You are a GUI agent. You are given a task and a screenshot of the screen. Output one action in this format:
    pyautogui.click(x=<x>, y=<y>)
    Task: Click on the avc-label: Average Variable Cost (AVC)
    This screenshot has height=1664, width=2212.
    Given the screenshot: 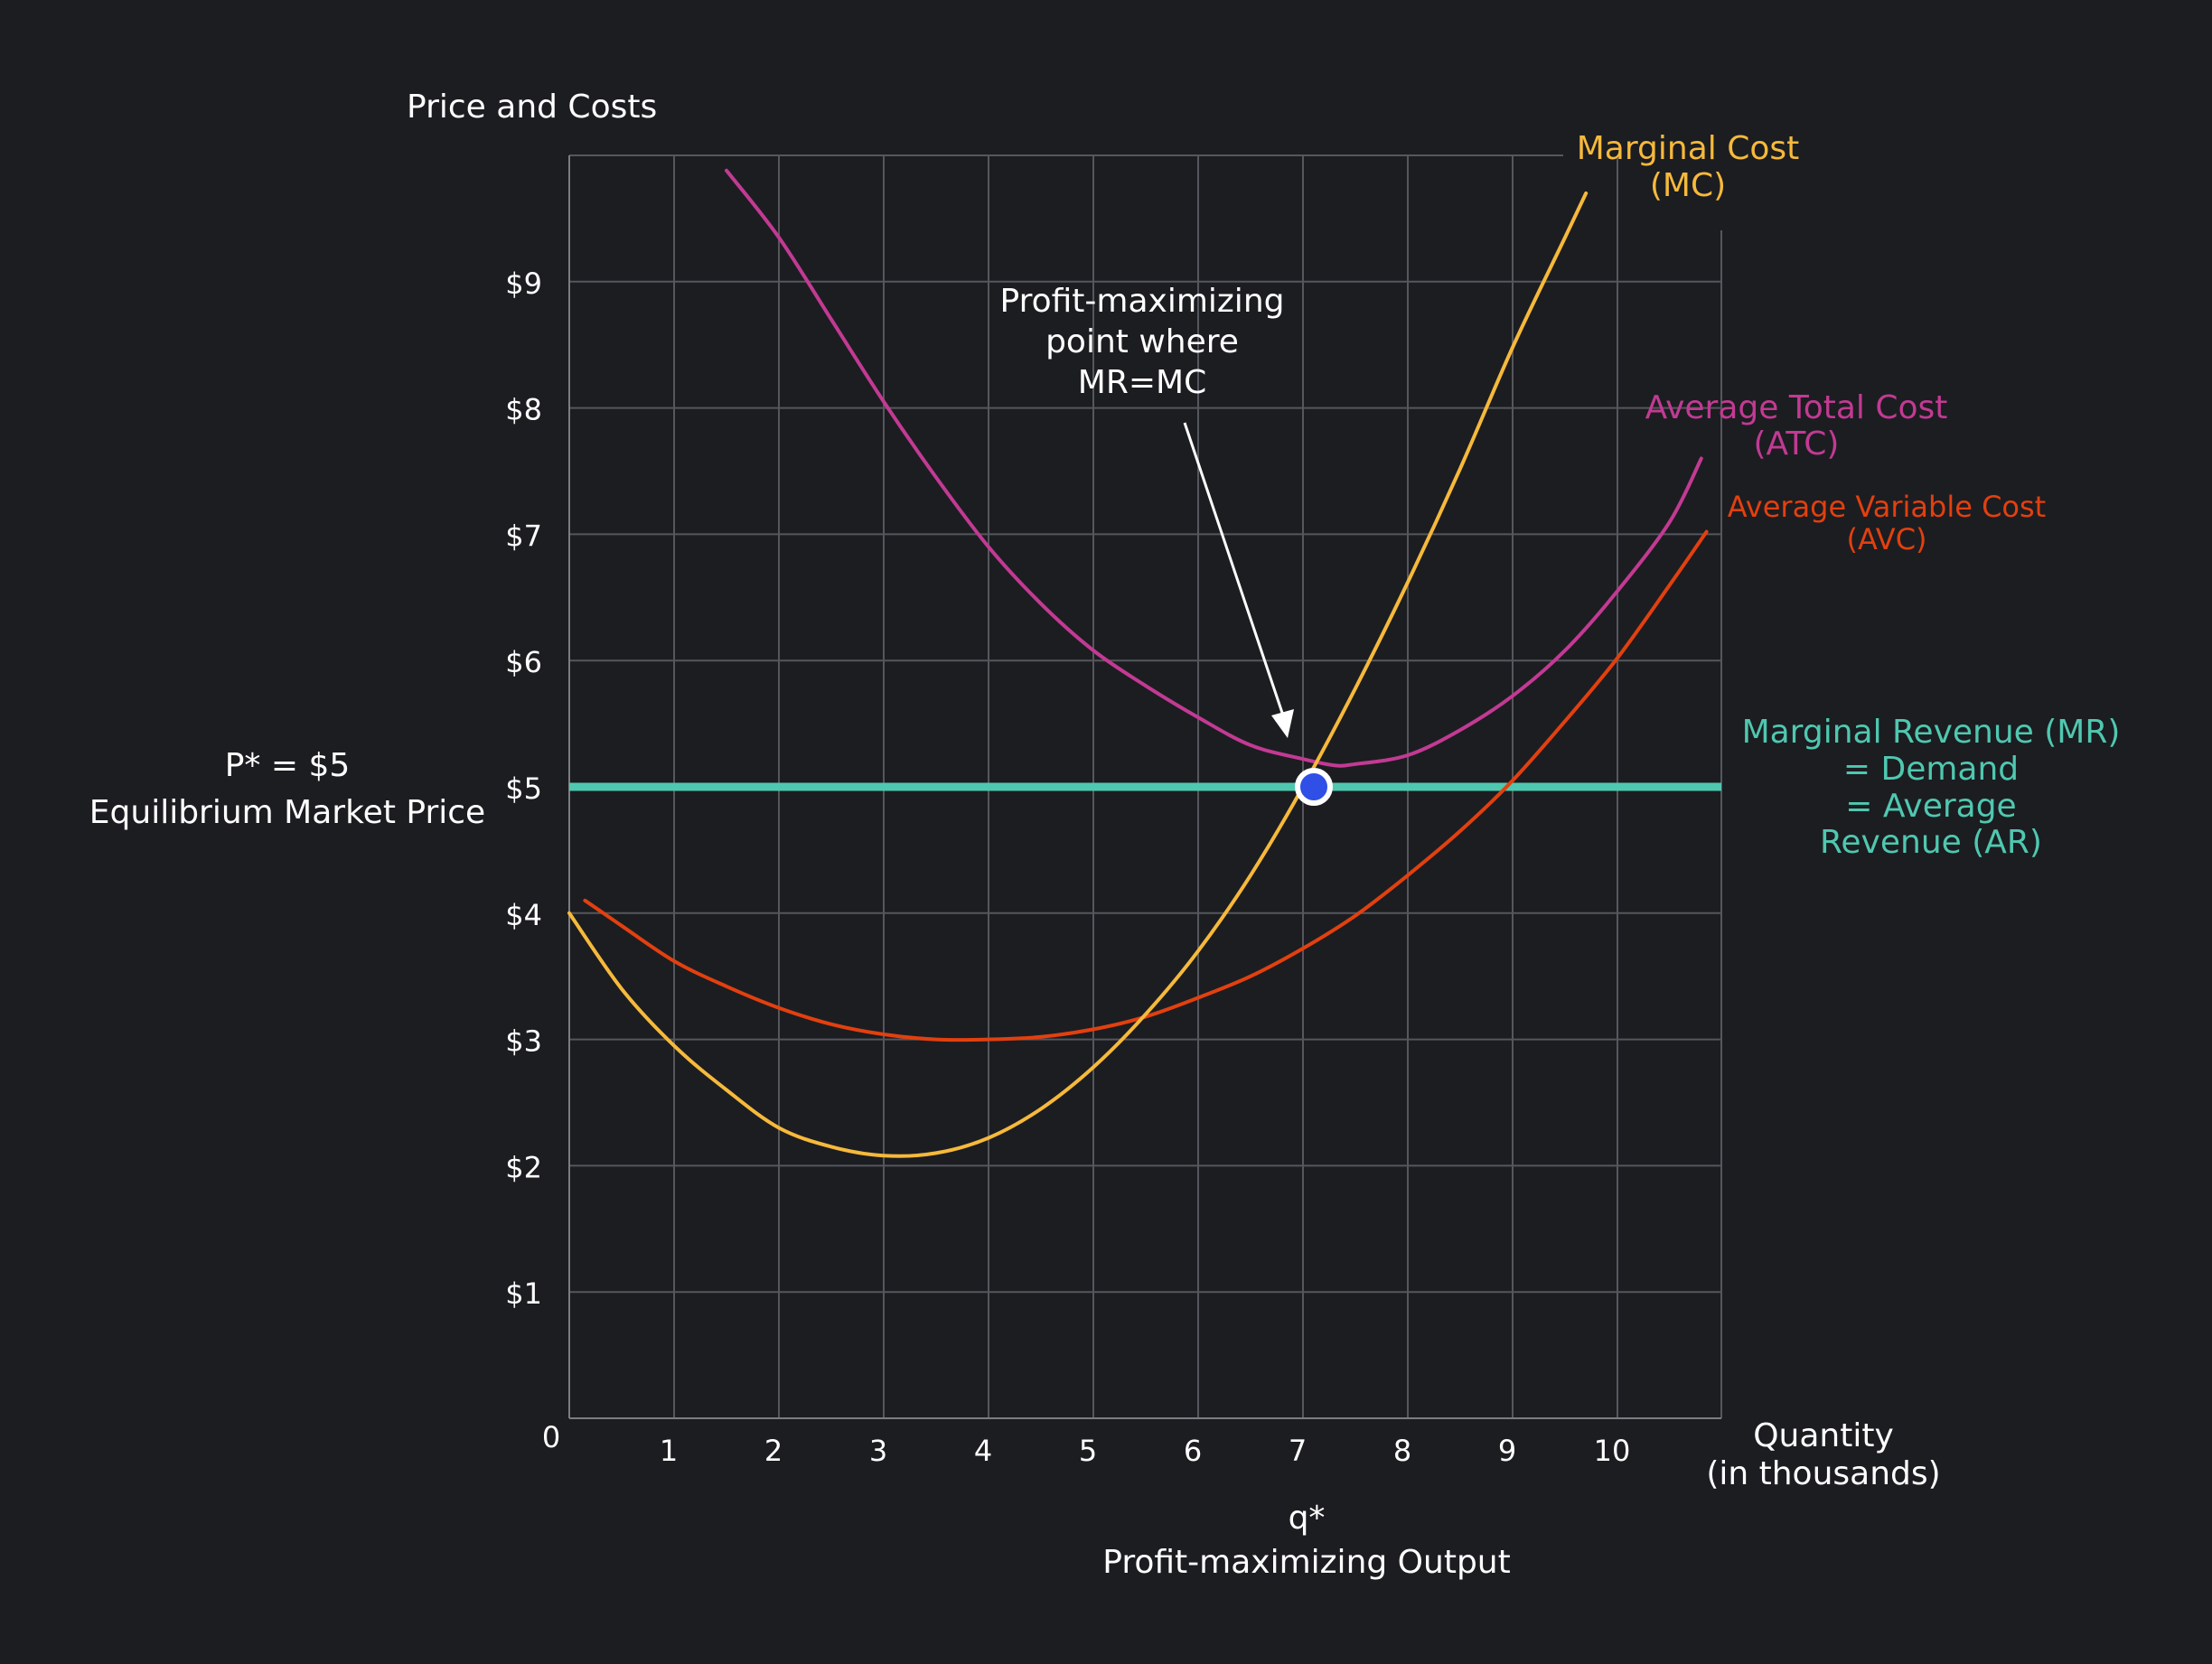 What is the action you would take?
    pyautogui.click(x=1887, y=523)
    